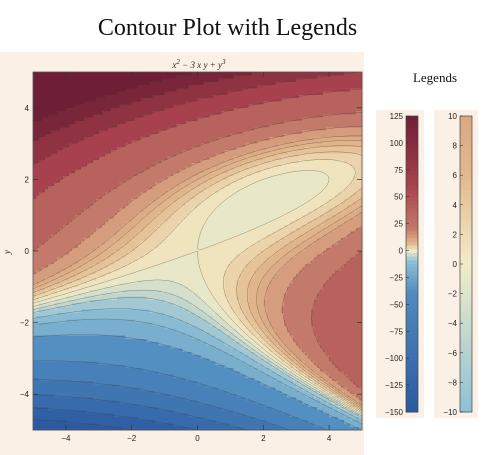 The image size is (500, 455). I want to click on legend-tick-label: −150, so click(394, 412).